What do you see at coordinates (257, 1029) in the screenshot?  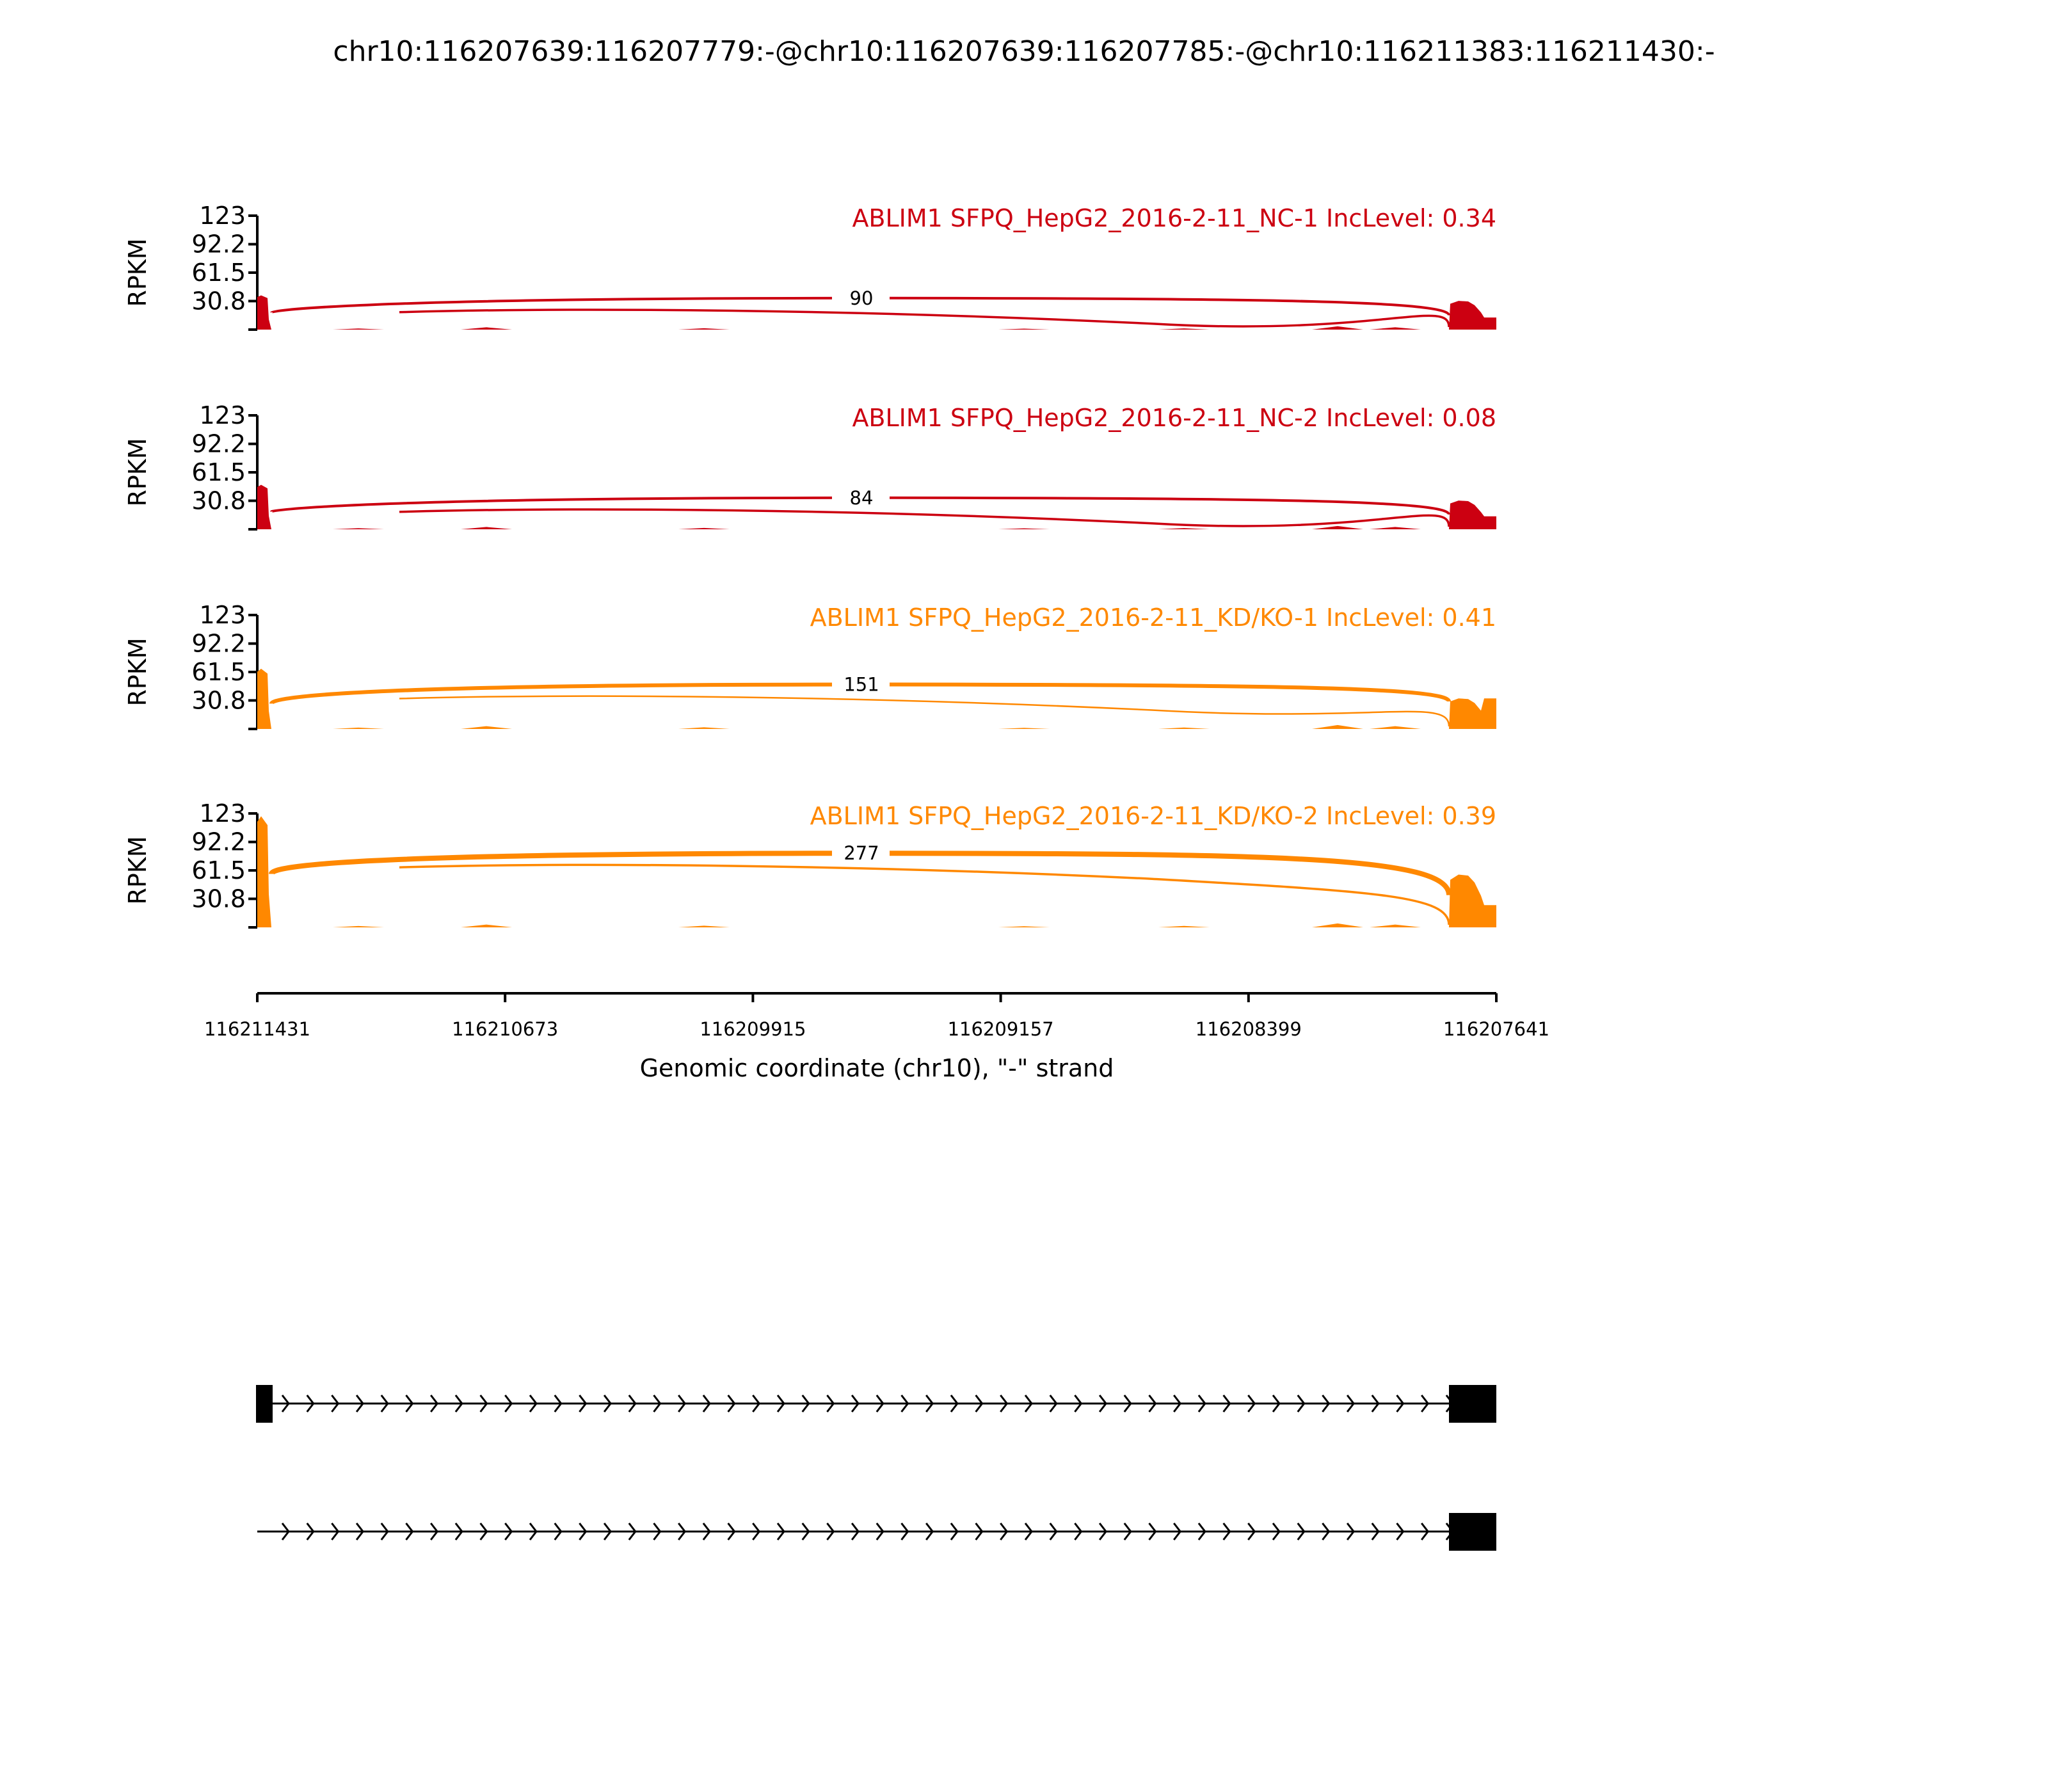 I see `x-tick-label: 116211431` at bounding box center [257, 1029].